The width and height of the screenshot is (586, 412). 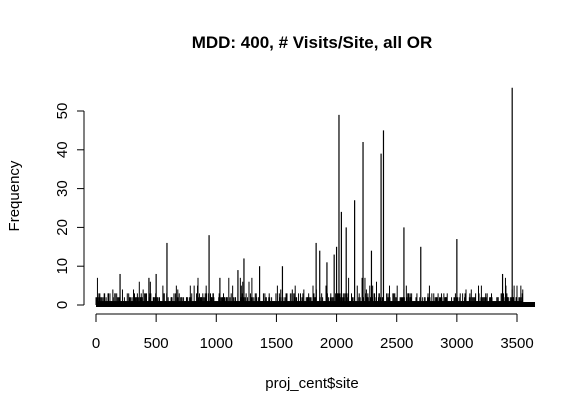 I want to click on x-tick-label: 3500, so click(x=516, y=343).